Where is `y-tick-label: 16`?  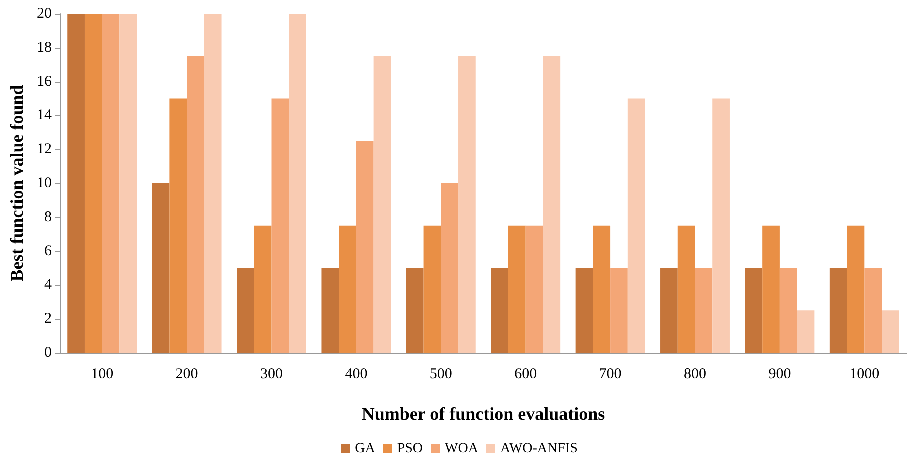 y-tick-label: 16 is located at coordinates (44, 82).